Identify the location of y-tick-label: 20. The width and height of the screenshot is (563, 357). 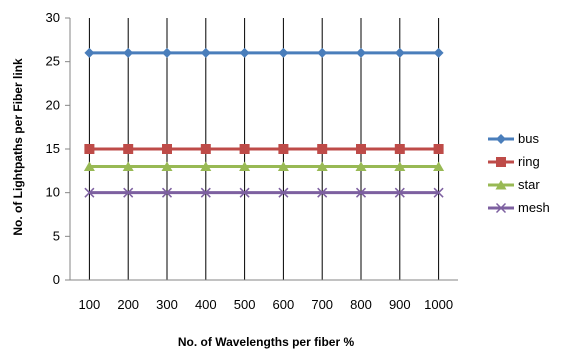
(53, 104).